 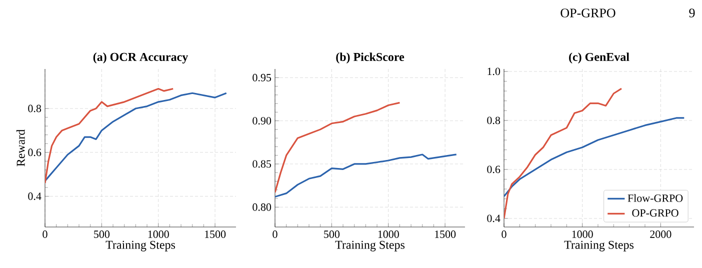 I want to click on x-tick-label: 2000, so click(x=661, y=234).